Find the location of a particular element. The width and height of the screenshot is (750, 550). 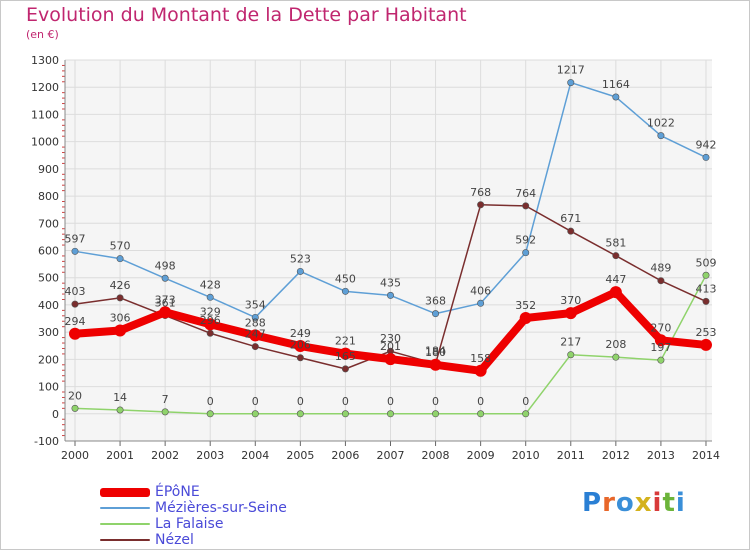

legend-item-nezel: Nézel is located at coordinates (193, 540).